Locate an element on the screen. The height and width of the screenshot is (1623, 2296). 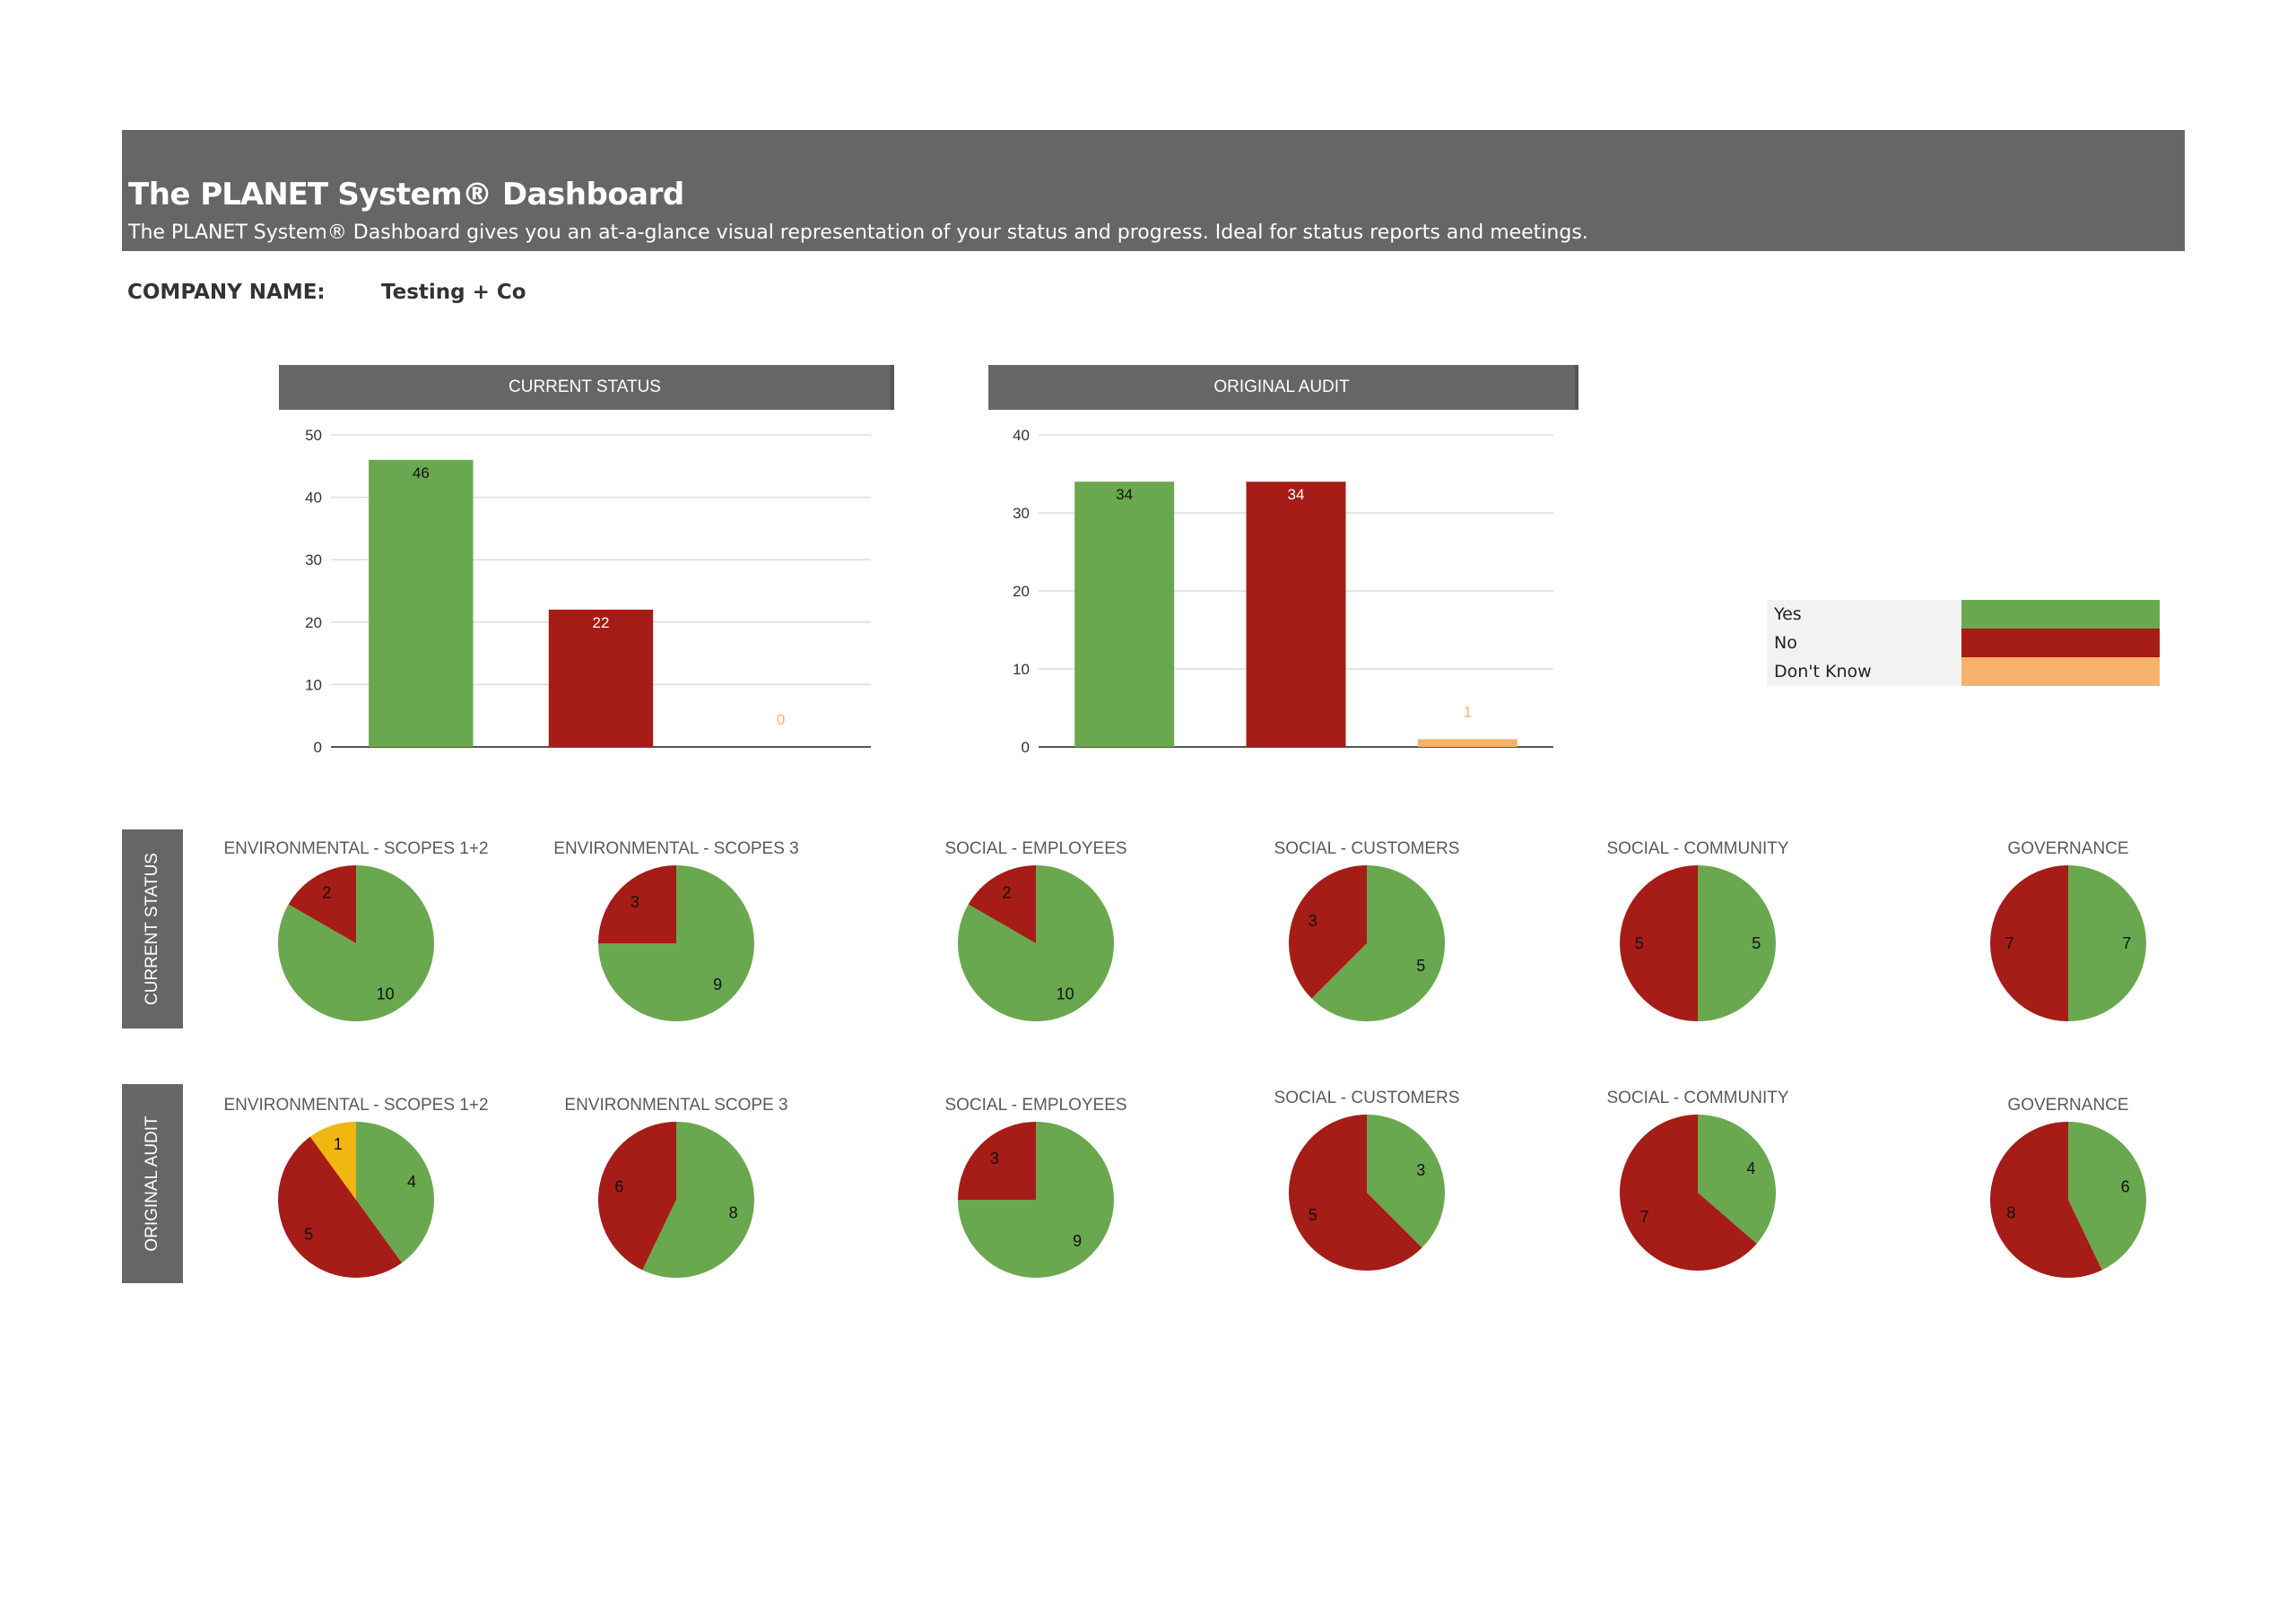
pie-chart-current-social-community: 55 is located at coordinates (1698, 943).